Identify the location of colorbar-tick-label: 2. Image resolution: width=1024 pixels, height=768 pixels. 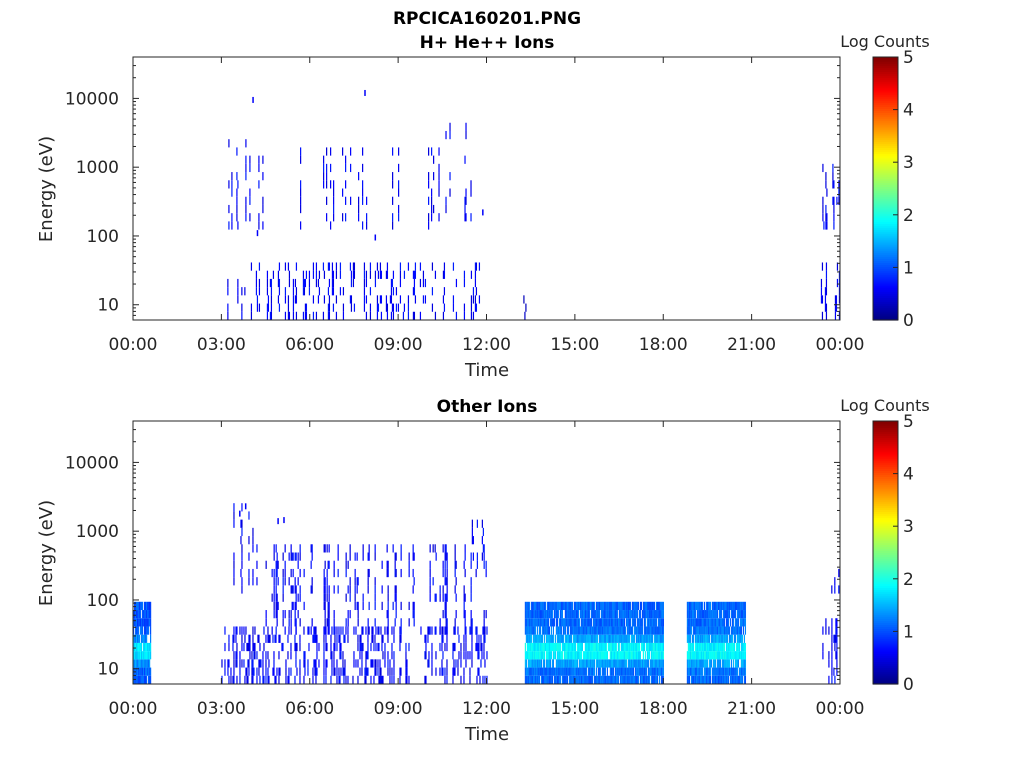
(908, 216).